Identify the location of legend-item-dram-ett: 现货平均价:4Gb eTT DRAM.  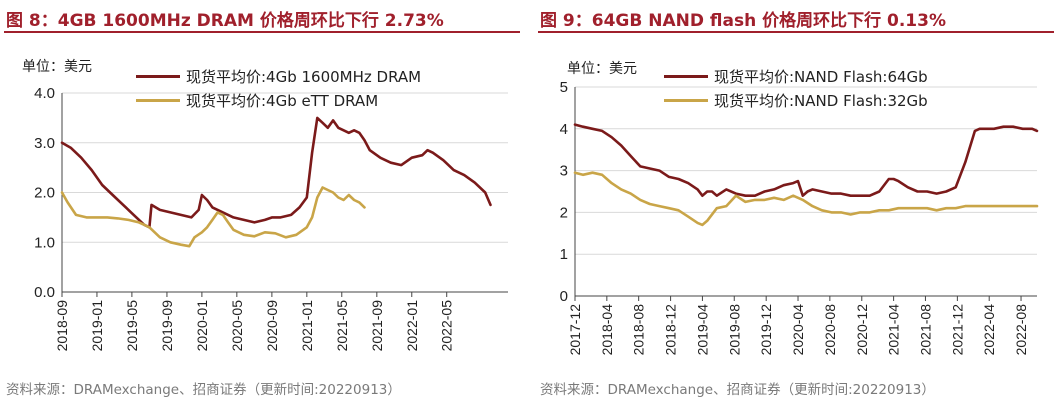
(278, 100).